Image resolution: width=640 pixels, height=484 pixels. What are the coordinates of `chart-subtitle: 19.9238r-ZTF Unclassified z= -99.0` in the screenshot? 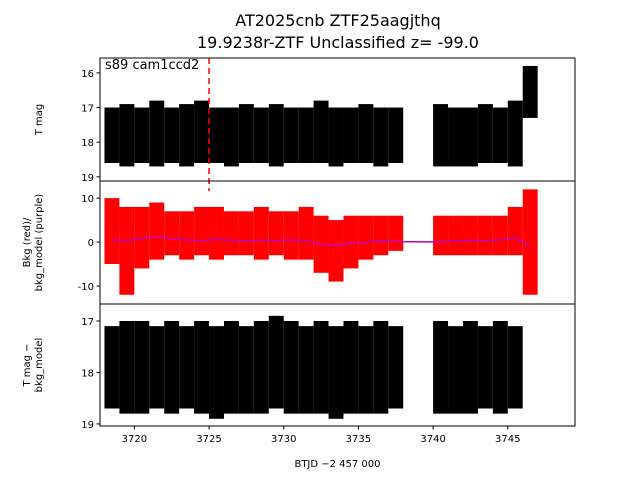 It's located at (338, 42).